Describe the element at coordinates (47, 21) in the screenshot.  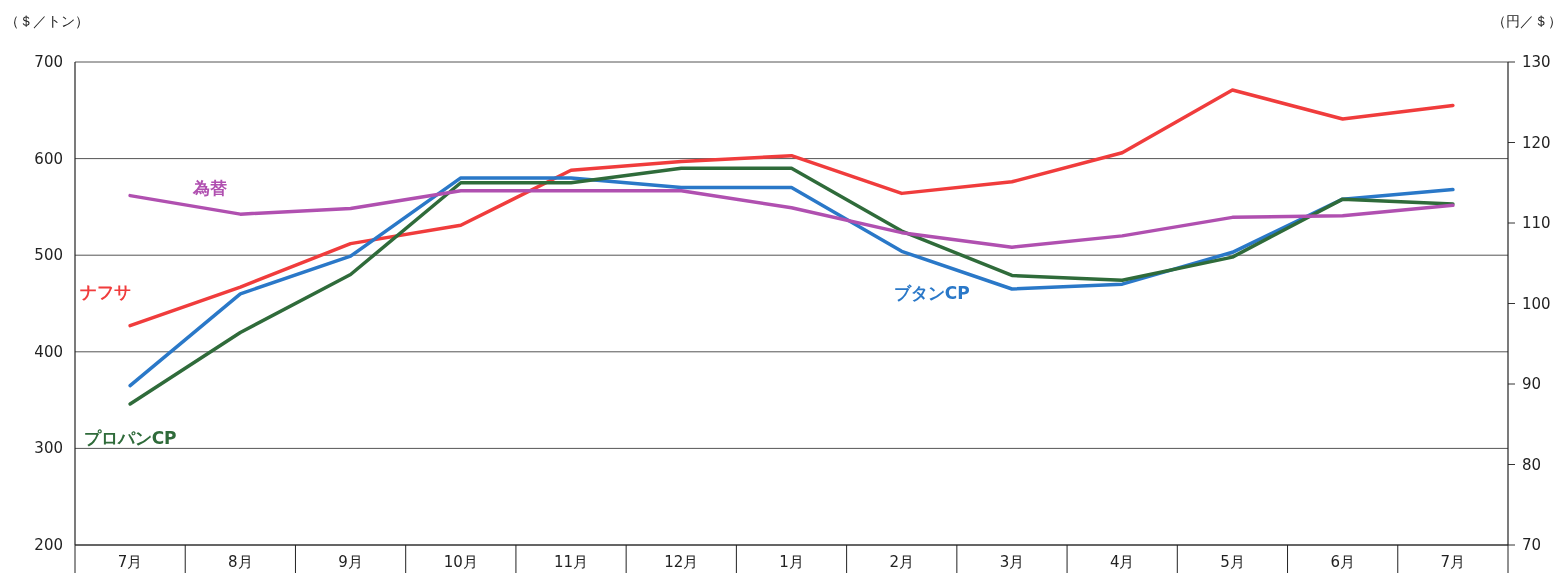
I see `y-axis-title: （＄／トン）` at that location.